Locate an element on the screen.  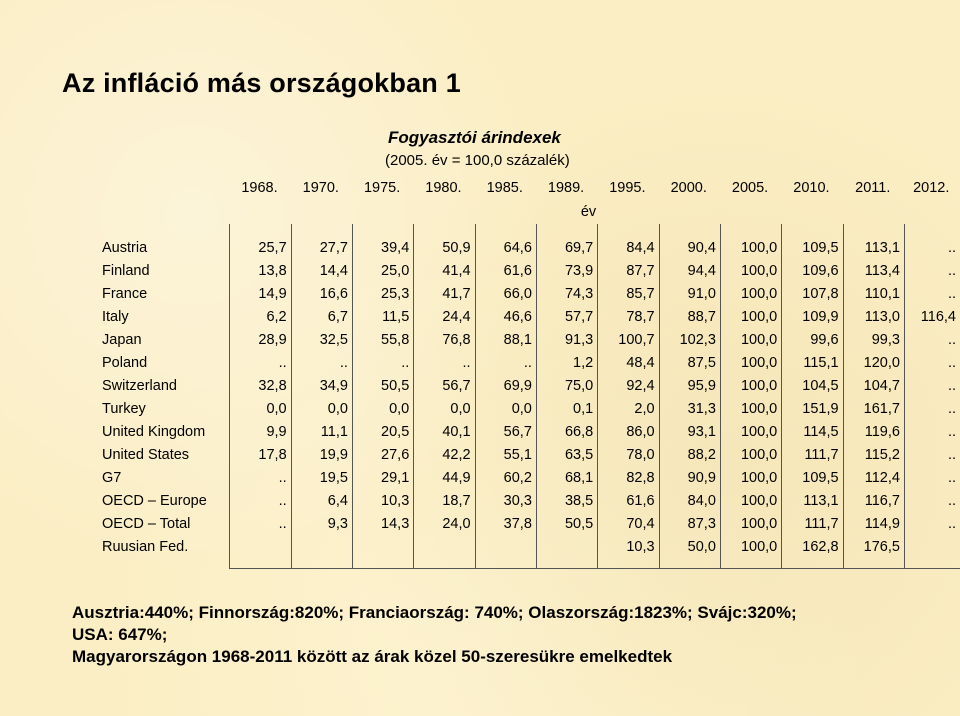
year-header: 1985. is located at coordinates (504, 188).